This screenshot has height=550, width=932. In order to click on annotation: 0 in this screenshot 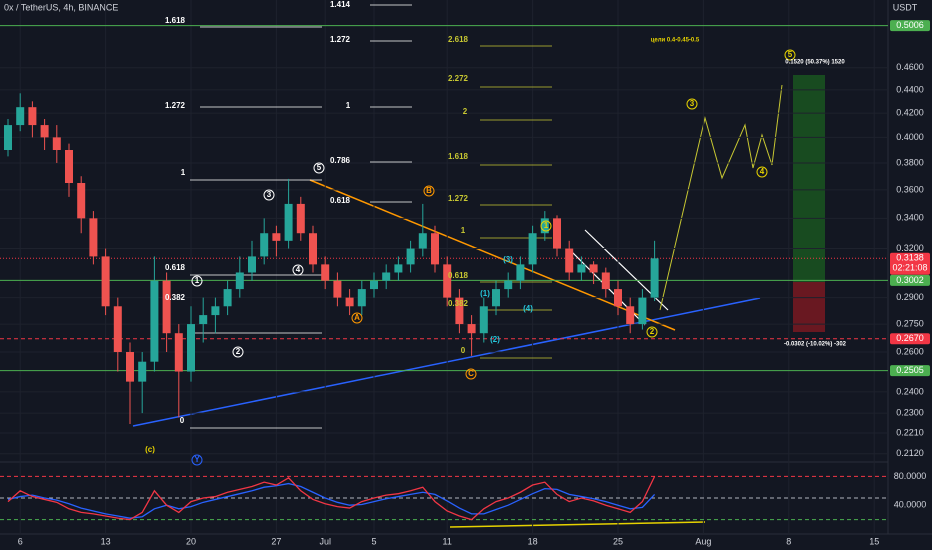, I will do `click(463, 350)`.